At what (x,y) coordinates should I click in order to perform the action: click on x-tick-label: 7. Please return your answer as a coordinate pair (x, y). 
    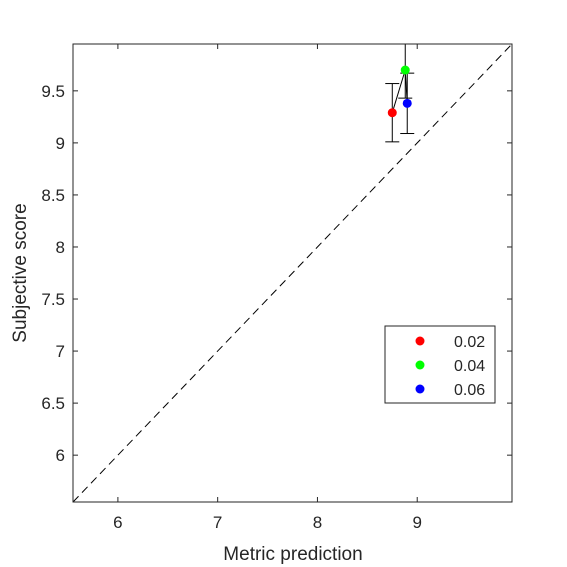
    Looking at the image, I should click on (217, 522).